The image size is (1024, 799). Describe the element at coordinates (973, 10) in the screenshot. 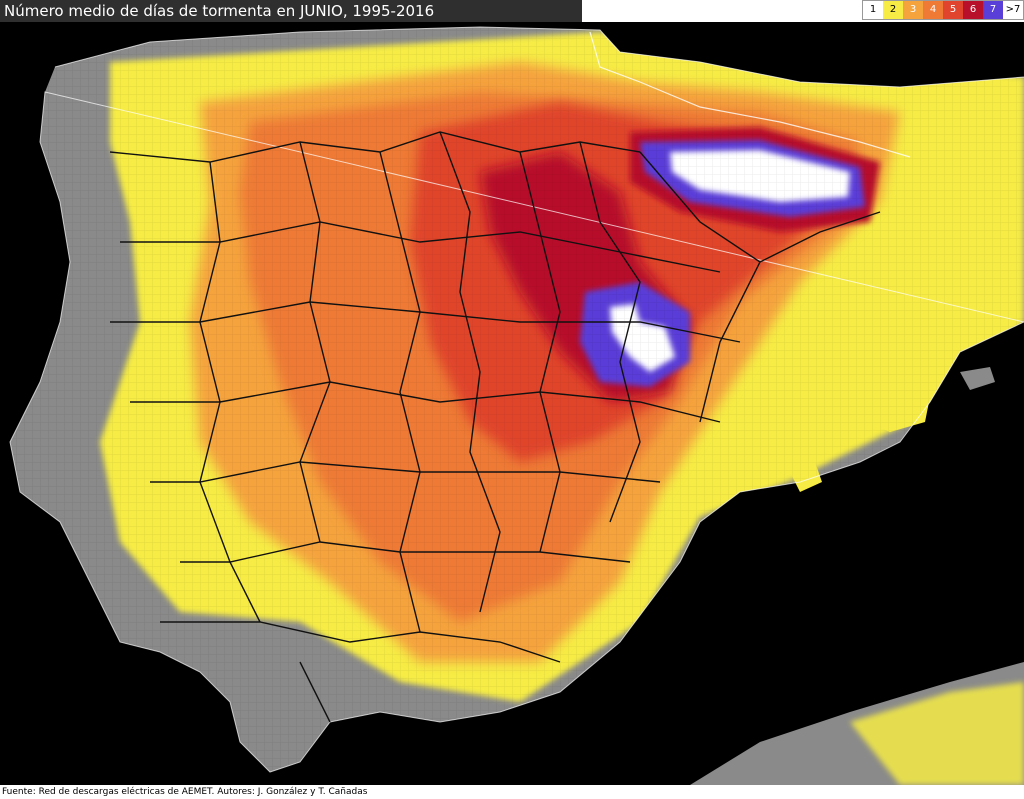

I see `legend-swatch-6: 6` at that location.